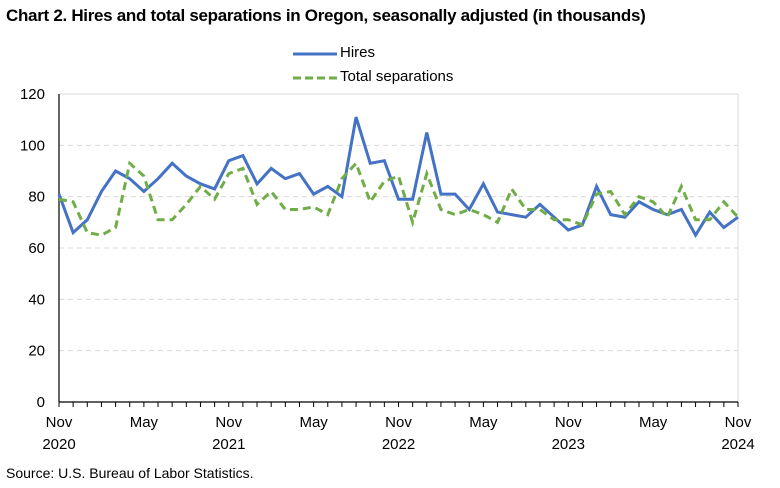 Image resolution: width=780 pixels, height=488 pixels. What do you see at coordinates (36, 299) in the screenshot?
I see `y-tick-label: 40` at bounding box center [36, 299].